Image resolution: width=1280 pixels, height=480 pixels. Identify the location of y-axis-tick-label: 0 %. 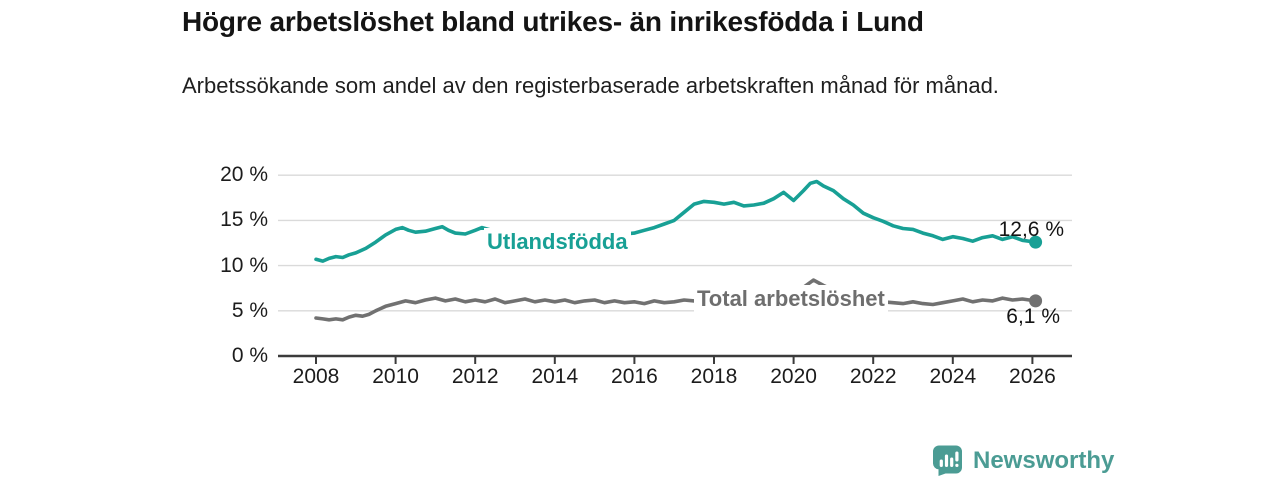
(249, 355).